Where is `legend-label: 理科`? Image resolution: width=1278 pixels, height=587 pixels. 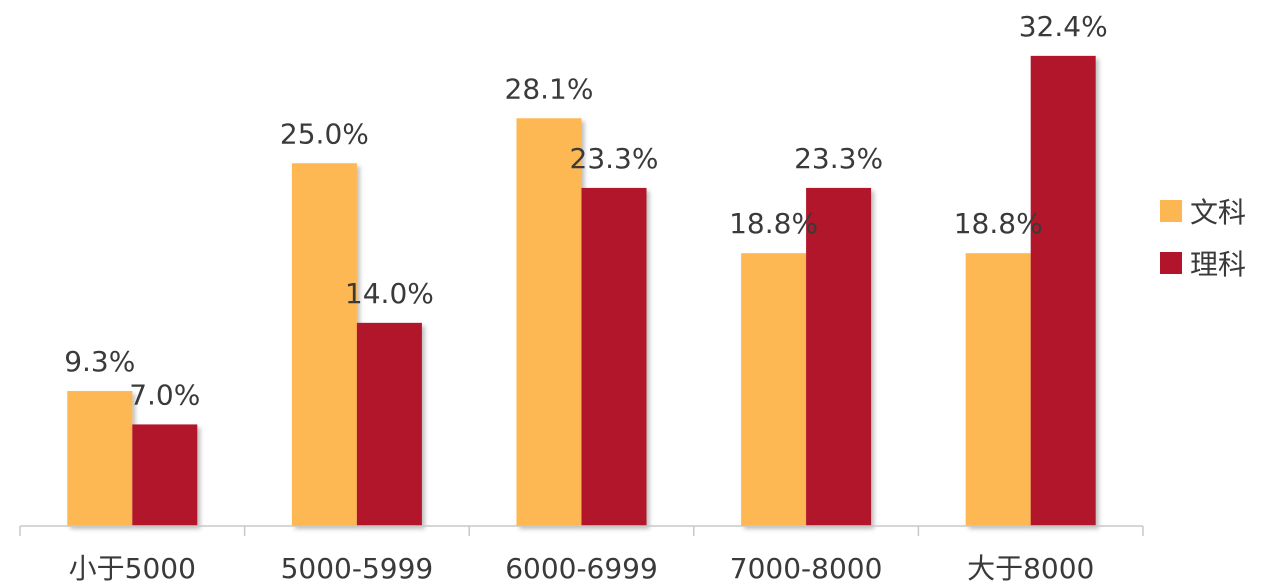
legend-label: 理科 is located at coordinates (1218, 264).